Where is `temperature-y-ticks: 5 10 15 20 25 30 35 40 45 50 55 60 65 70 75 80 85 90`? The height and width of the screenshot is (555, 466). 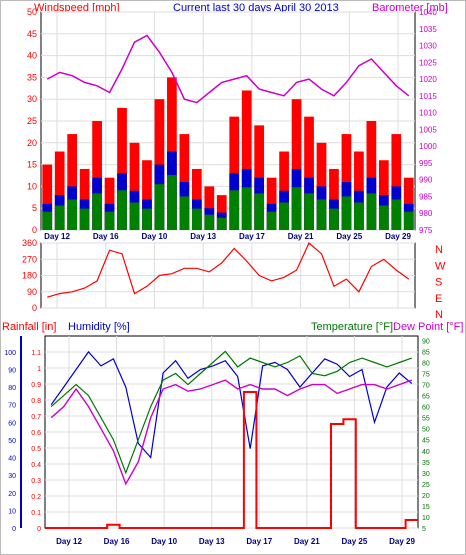 temperature-y-ticks: 5 10 15 20 25 30 35 40 45 50 55 60 65 70 75 80 85 90 is located at coordinates (426, 435).